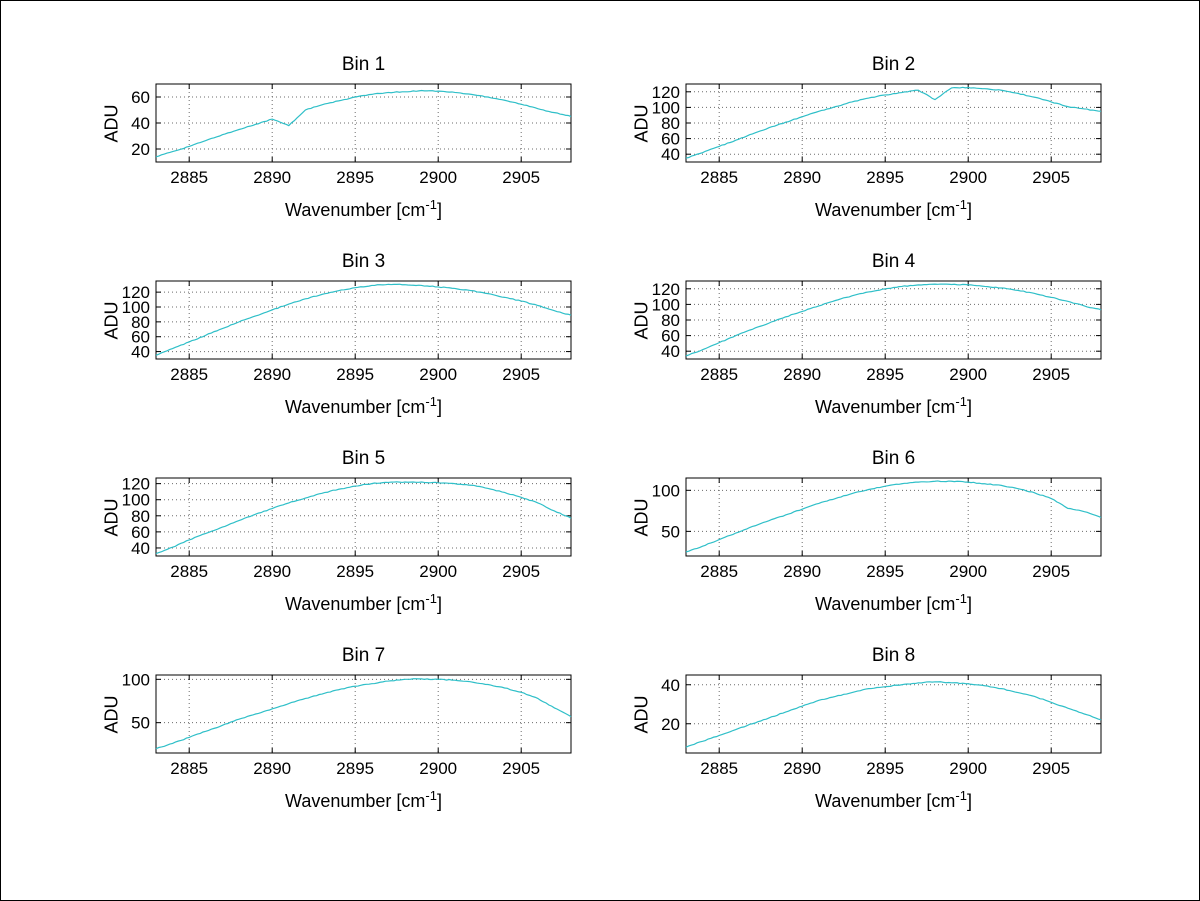 The height and width of the screenshot is (901, 1200). Describe the element at coordinates (670, 724) in the screenshot. I see `svg-text: 20` at that location.